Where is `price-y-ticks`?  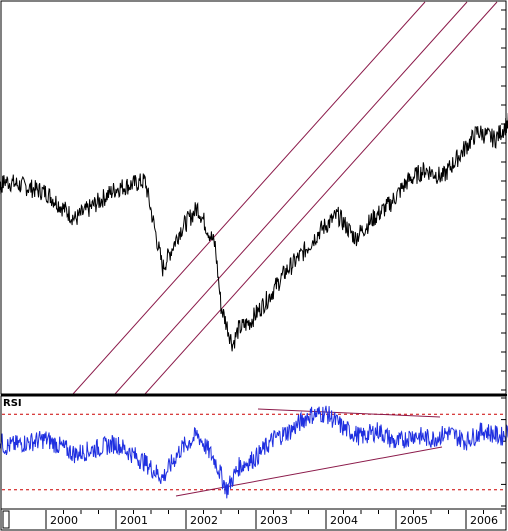 price-y-ticks is located at coordinates (503, 200).